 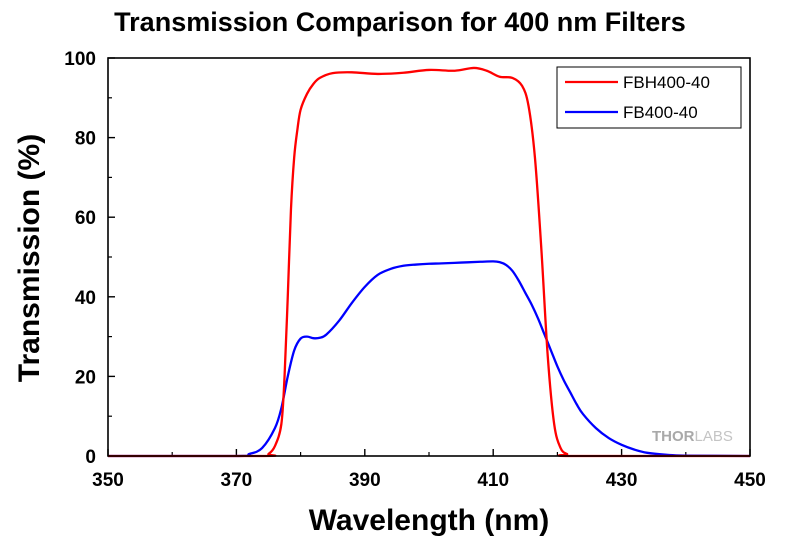 What do you see at coordinates (622, 480) in the screenshot?
I see `x-tick-label-430: 430` at bounding box center [622, 480].